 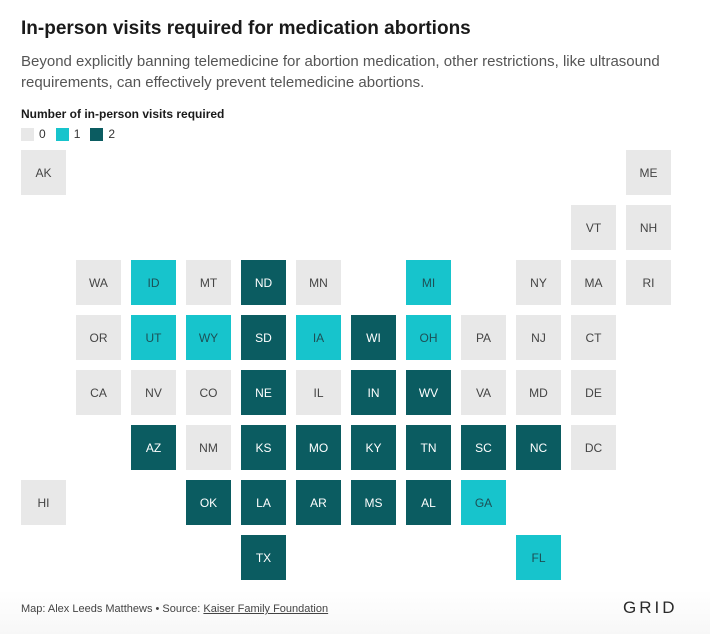 I want to click on state-tile-wa: WA, so click(x=98, y=282).